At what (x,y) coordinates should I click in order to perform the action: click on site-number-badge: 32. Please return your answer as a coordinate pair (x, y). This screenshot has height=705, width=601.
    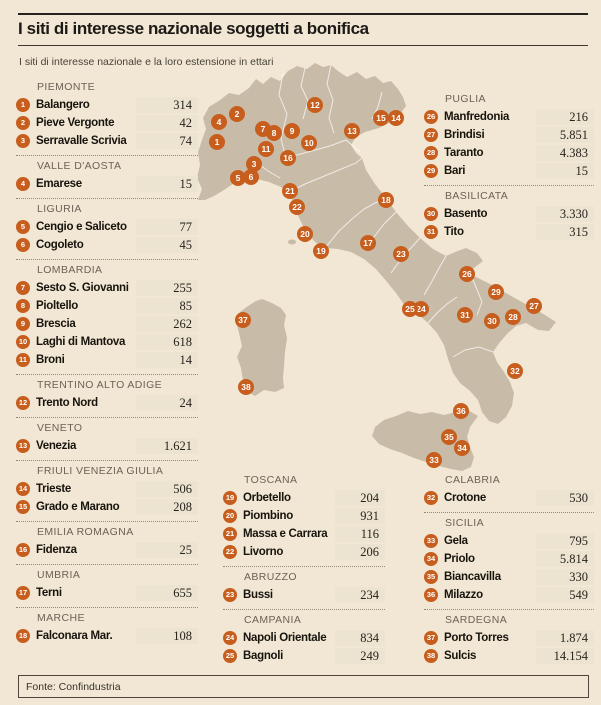
    Looking at the image, I should click on (431, 498).